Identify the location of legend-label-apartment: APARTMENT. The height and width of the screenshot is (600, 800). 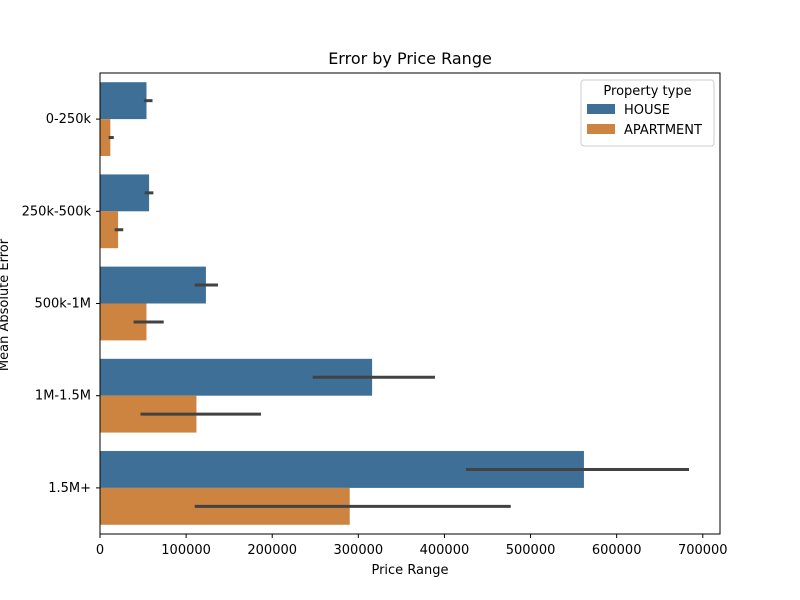
(663, 130).